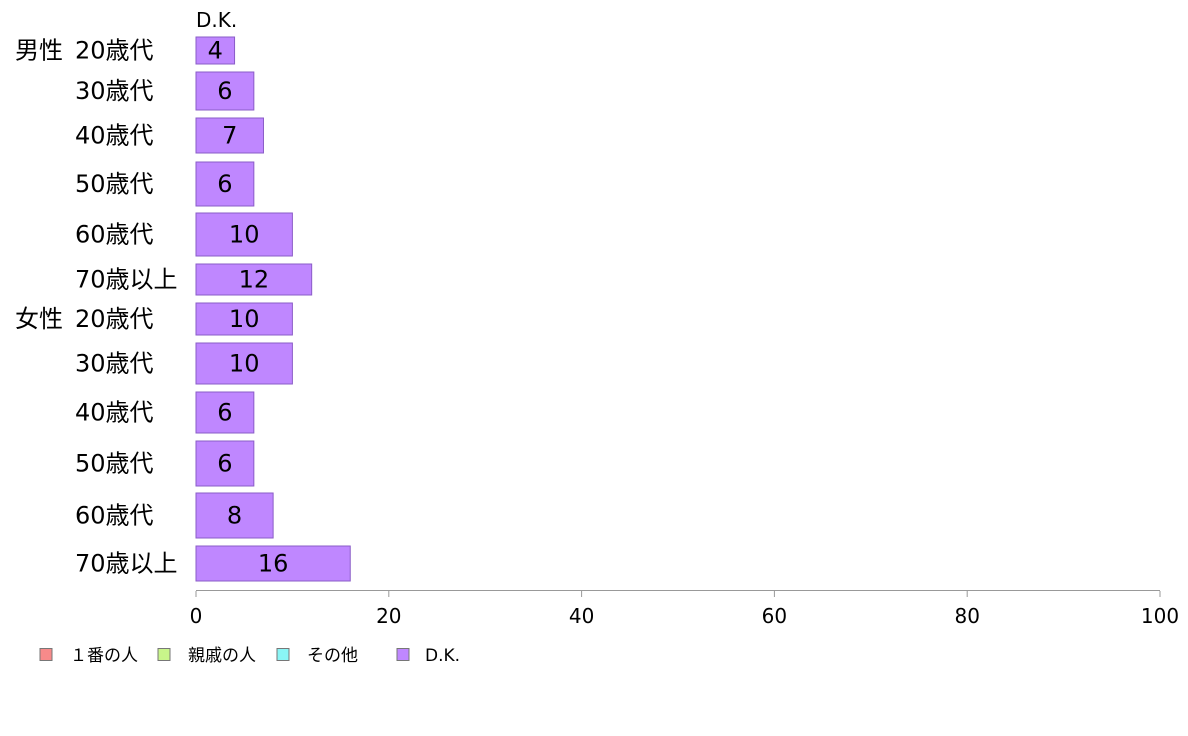  I want to click on x-tick-label: 100, so click(1160, 616).